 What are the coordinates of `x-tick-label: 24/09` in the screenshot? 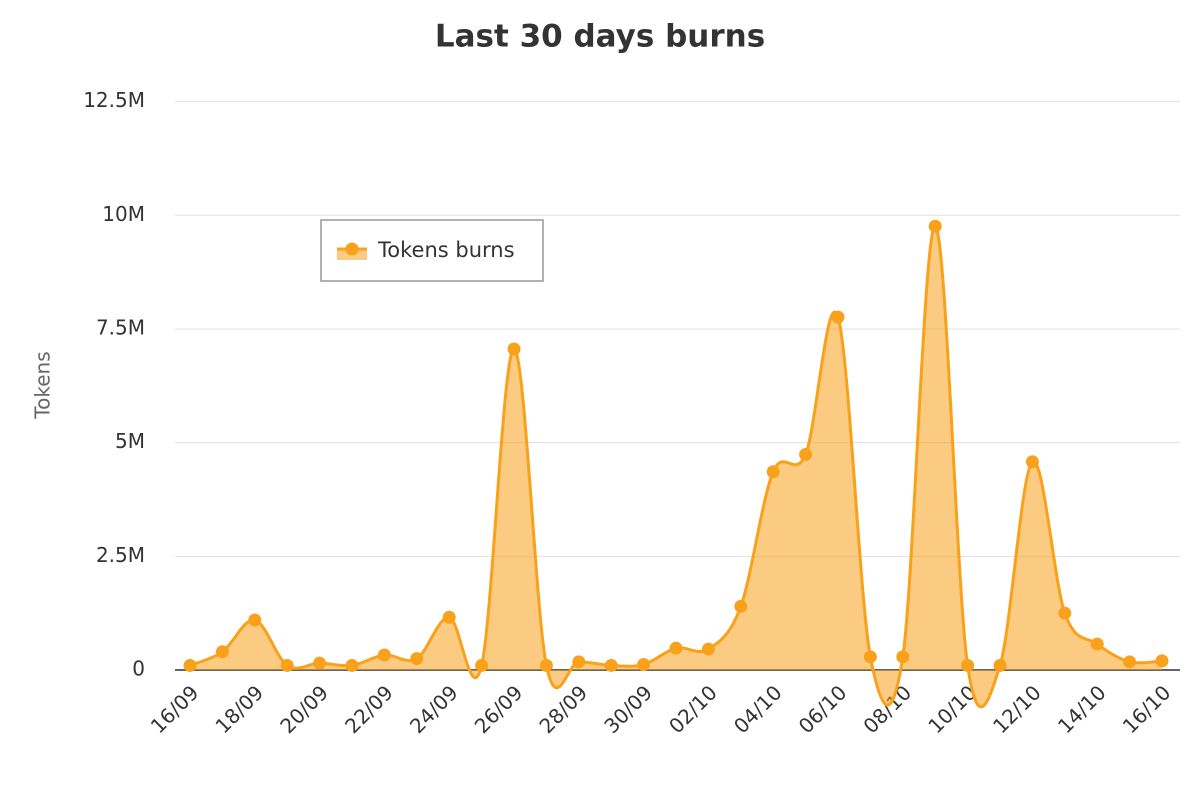 It's located at (434, 709).